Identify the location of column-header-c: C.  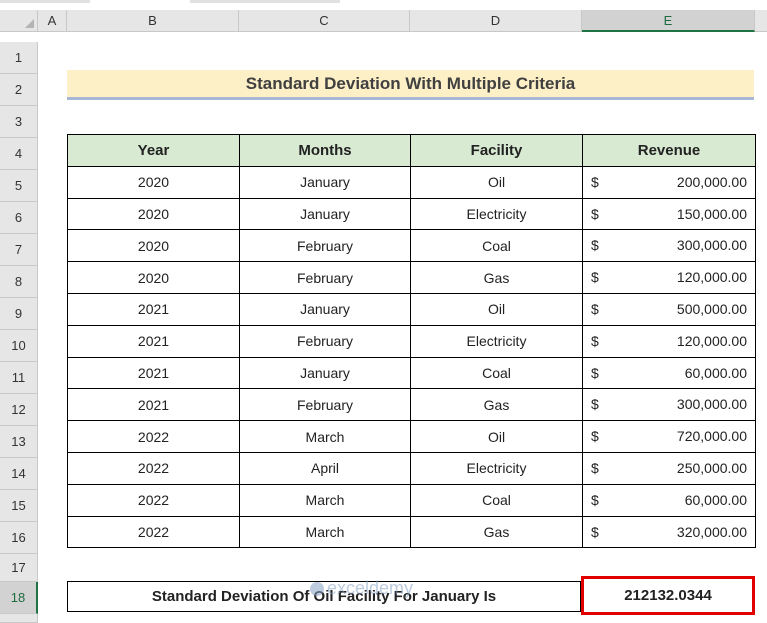
(324, 21).